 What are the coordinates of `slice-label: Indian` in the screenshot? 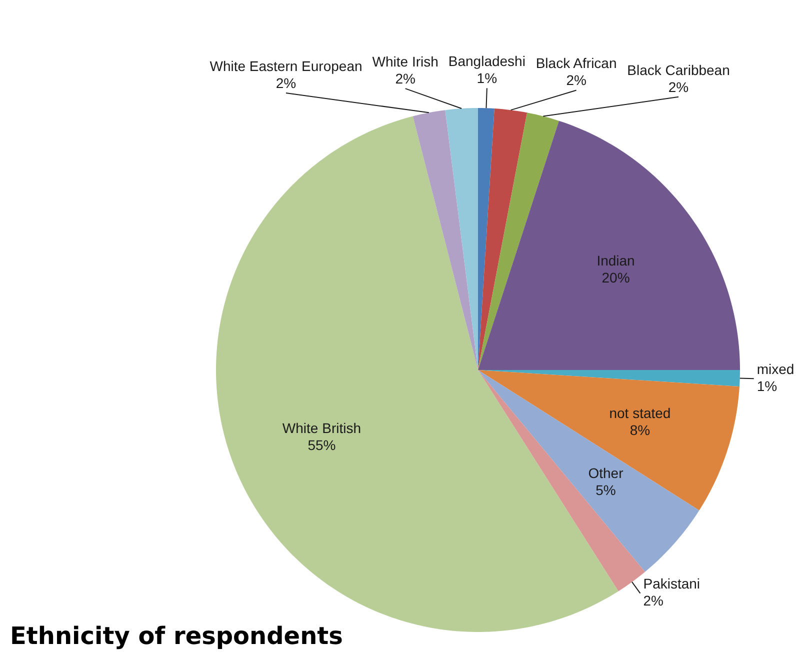 It's located at (615, 260).